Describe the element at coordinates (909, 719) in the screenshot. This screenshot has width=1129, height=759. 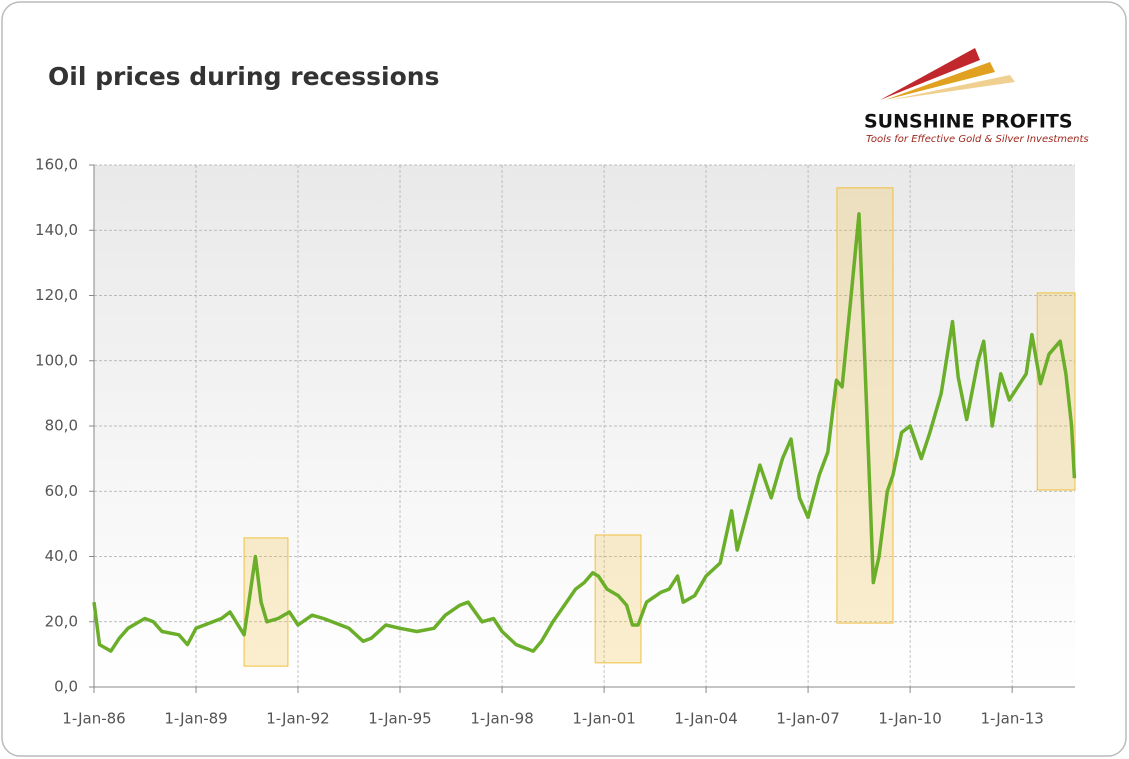
I see `x-tick-label: 1-Jan-10` at that location.